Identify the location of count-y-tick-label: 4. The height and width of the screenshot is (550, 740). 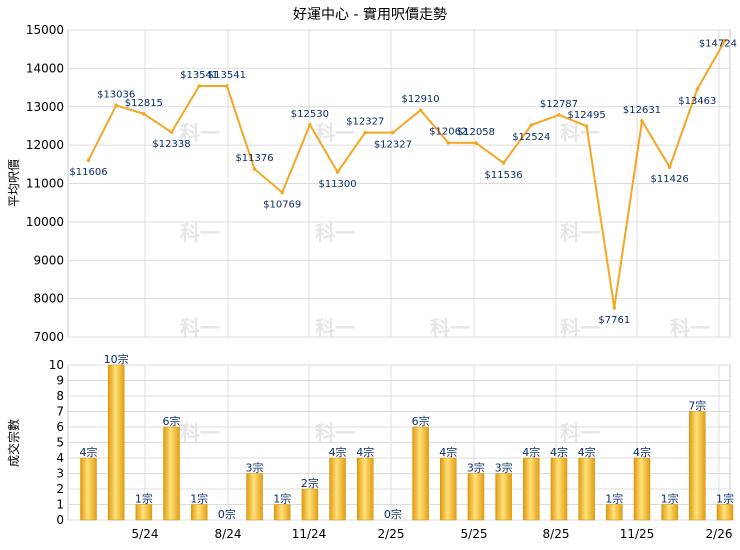
(60, 458).